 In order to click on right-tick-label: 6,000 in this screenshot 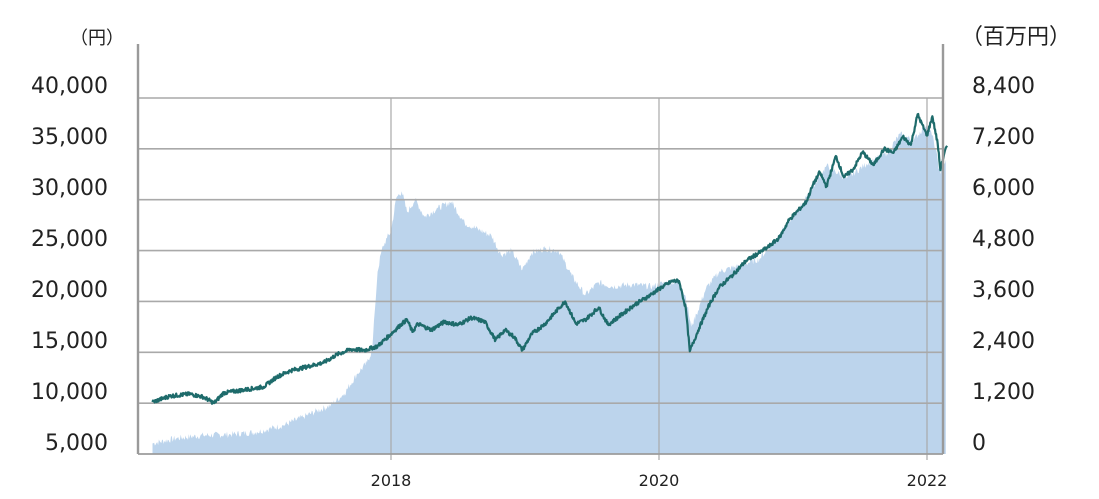, I will do `click(1003, 188)`.